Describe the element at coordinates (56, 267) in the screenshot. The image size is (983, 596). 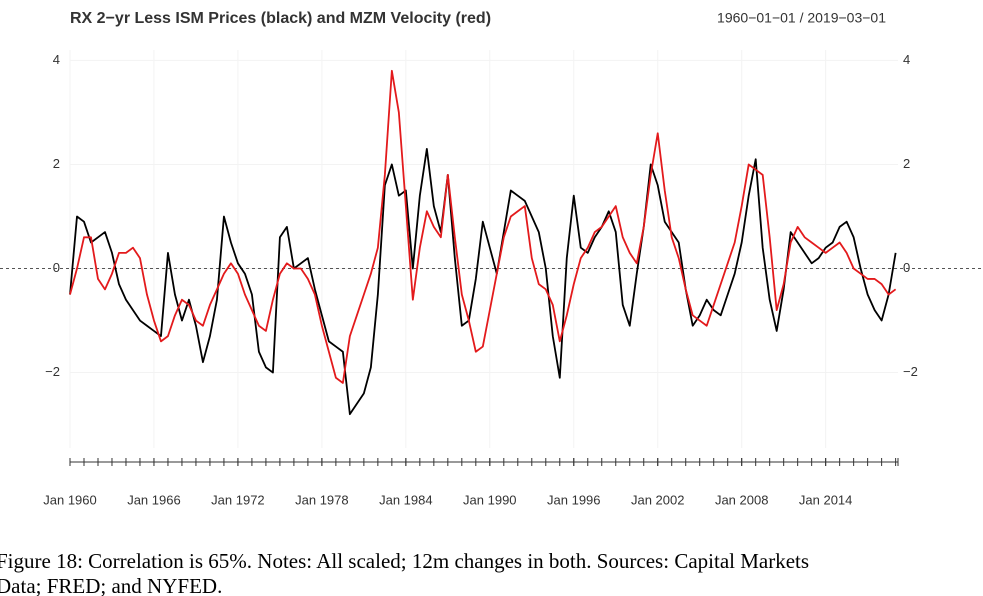
I see `y-tick-label: 0` at that location.